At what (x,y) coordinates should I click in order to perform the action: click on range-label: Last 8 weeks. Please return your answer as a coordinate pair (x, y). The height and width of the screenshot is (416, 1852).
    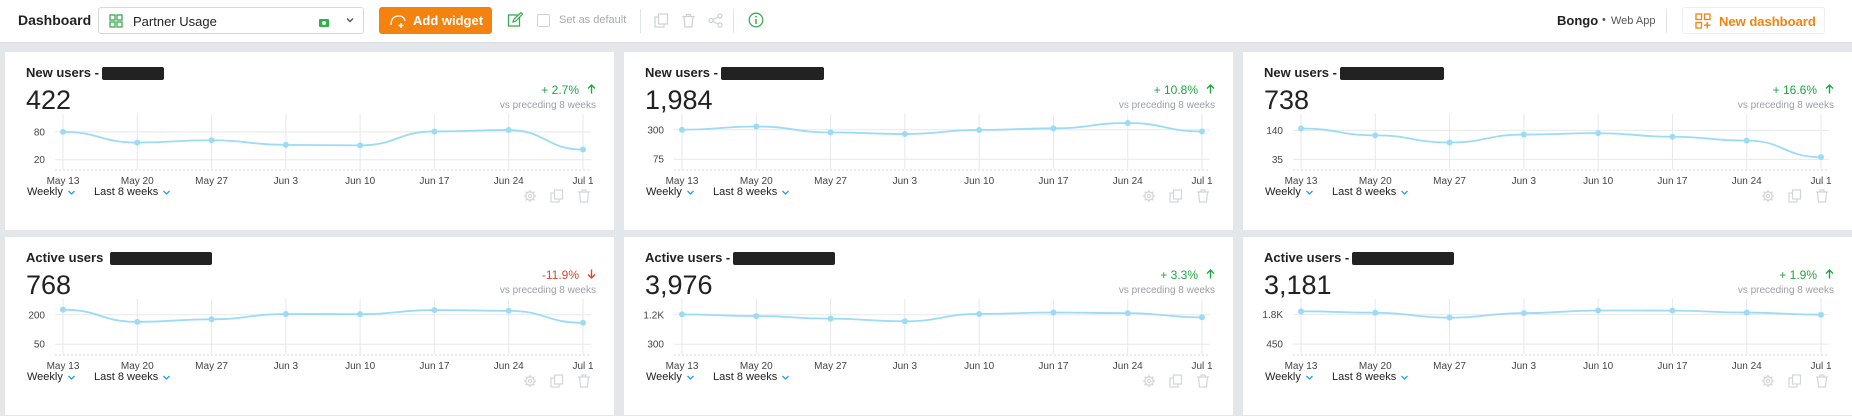
    Looking at the image, I should click on (745, 377).